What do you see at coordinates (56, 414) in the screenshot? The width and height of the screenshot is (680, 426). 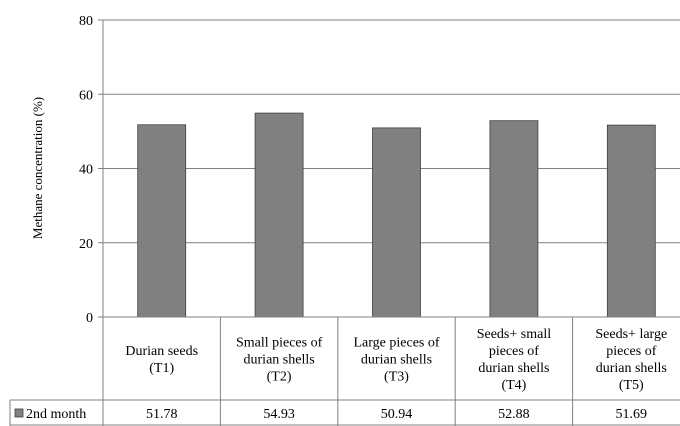 I see `series-name: 2nd month` at bounding box center [56, 414].